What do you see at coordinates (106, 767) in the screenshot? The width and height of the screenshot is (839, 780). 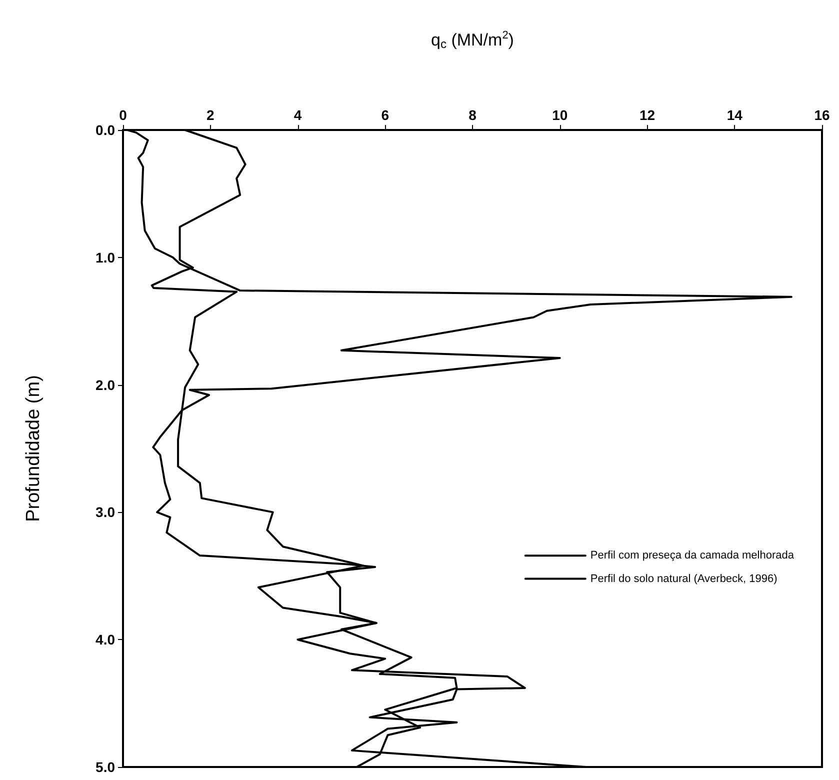 I see `y-tick-label: 5.0` at bounding box center [106, 767].